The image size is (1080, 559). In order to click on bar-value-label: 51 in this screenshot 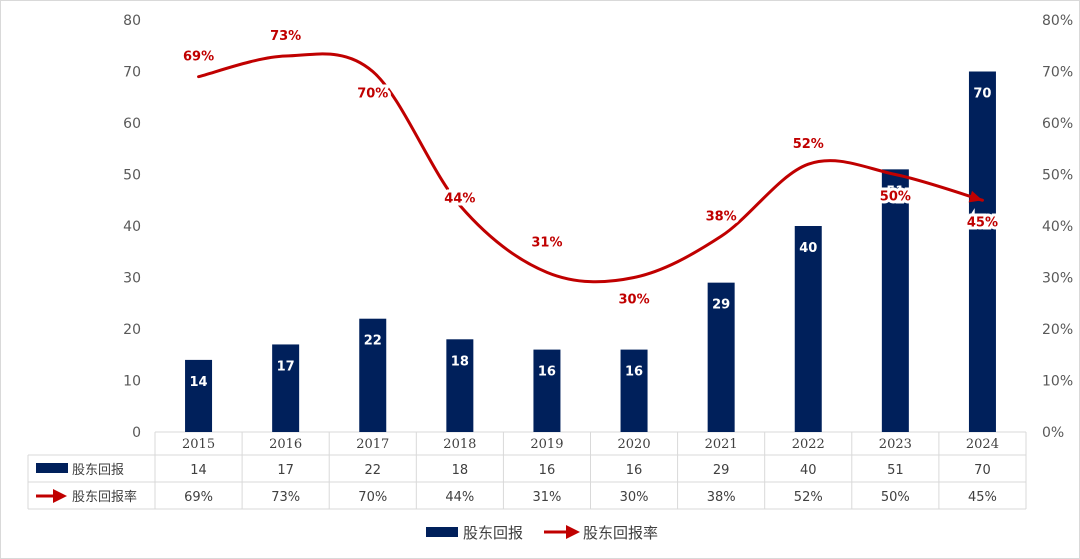, I will do `click(895, 191)`.